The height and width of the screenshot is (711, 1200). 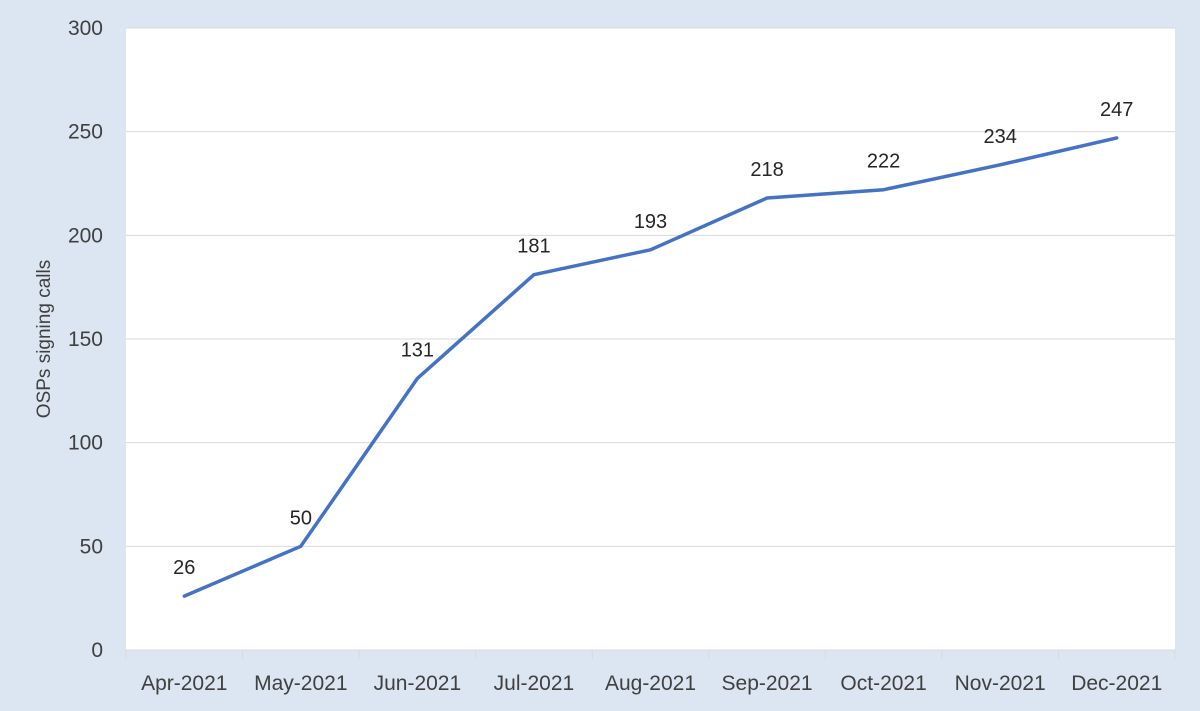 I want to click on y-tick-label-200: 200, so click(x=85, y=235).